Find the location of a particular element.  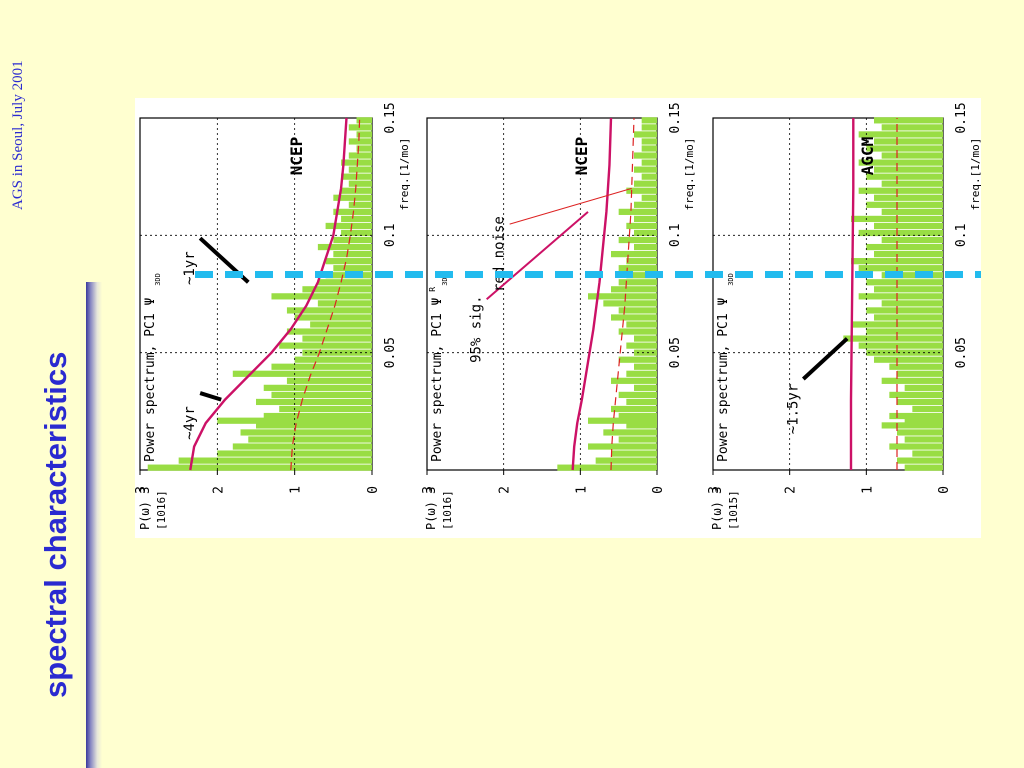

title-accent-bar is located at coordinates (94, 525).